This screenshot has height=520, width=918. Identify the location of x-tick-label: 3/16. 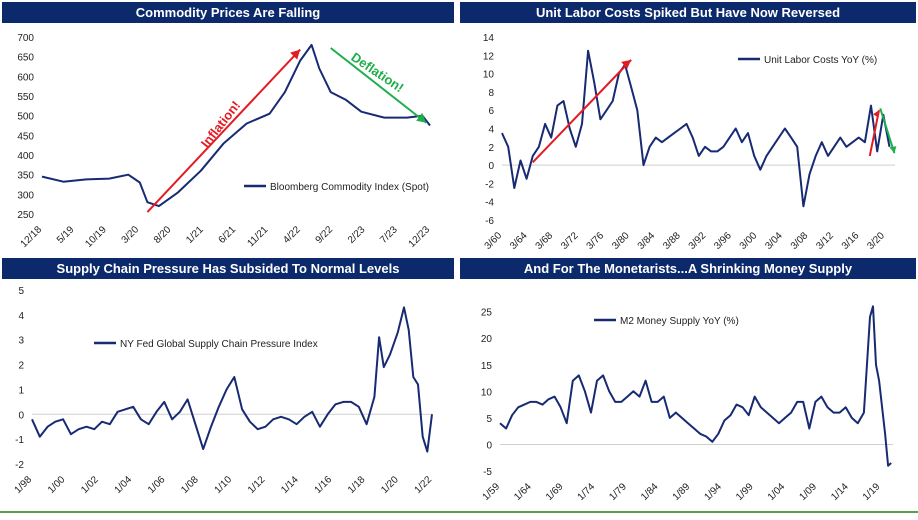
(851, 241).